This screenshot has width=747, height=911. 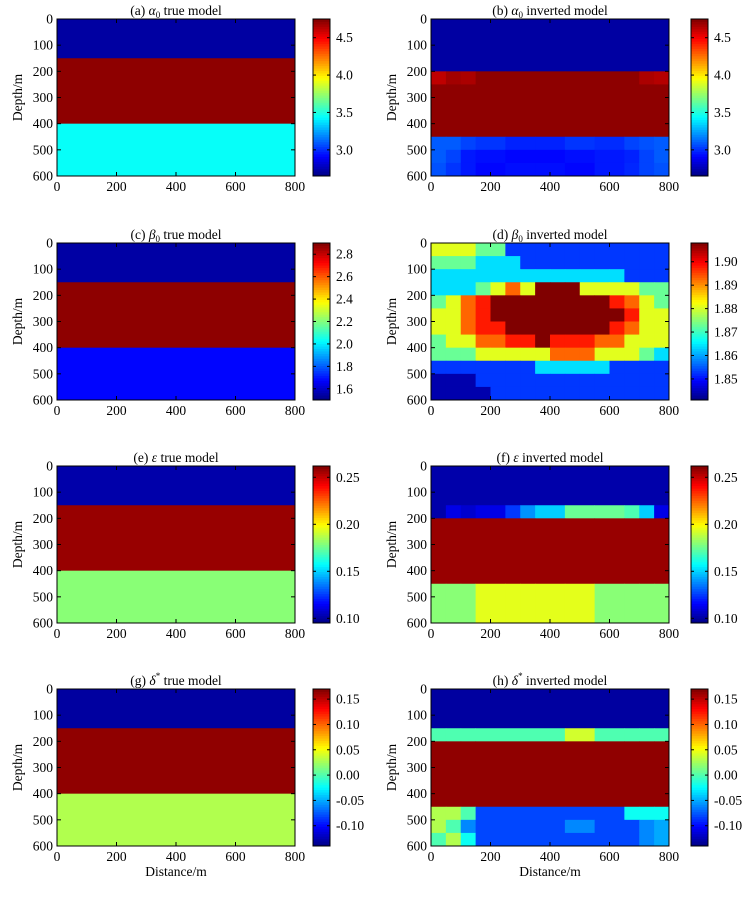 What do you see at coordinates (176, 679) in the screenshot?
I see `panel-title: (g) δ* true model` at bounding box center [176, 679].